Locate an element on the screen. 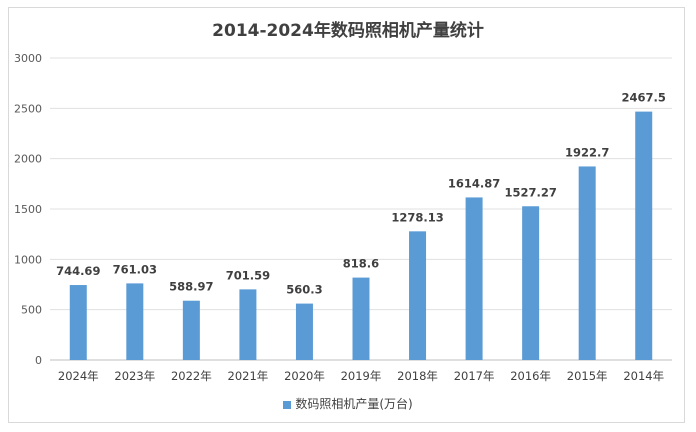  x-tick-label: 2019年 is located at coordinates (361, 376).